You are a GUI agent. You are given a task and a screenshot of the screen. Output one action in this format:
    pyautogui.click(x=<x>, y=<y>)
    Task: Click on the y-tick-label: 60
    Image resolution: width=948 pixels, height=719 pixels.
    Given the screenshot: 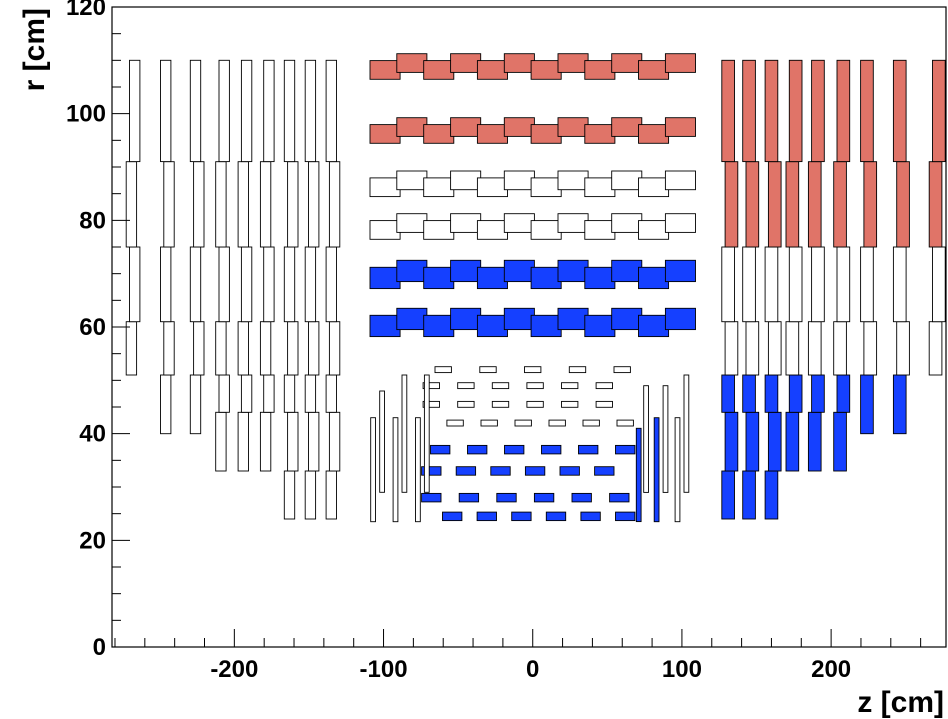 What is the action you would take?
    pyautogui.click(x=92, y=327)
    